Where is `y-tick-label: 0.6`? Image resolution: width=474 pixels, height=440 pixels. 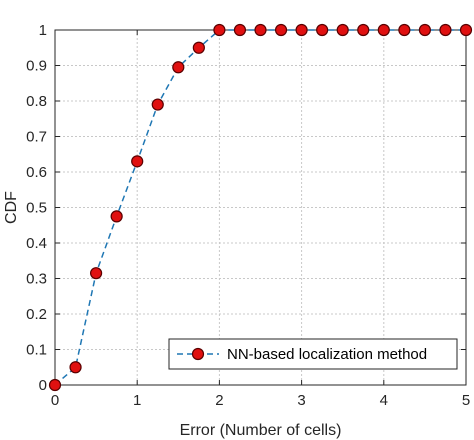
y-tick-label: 0.6 is located at coordinates (36, 172).